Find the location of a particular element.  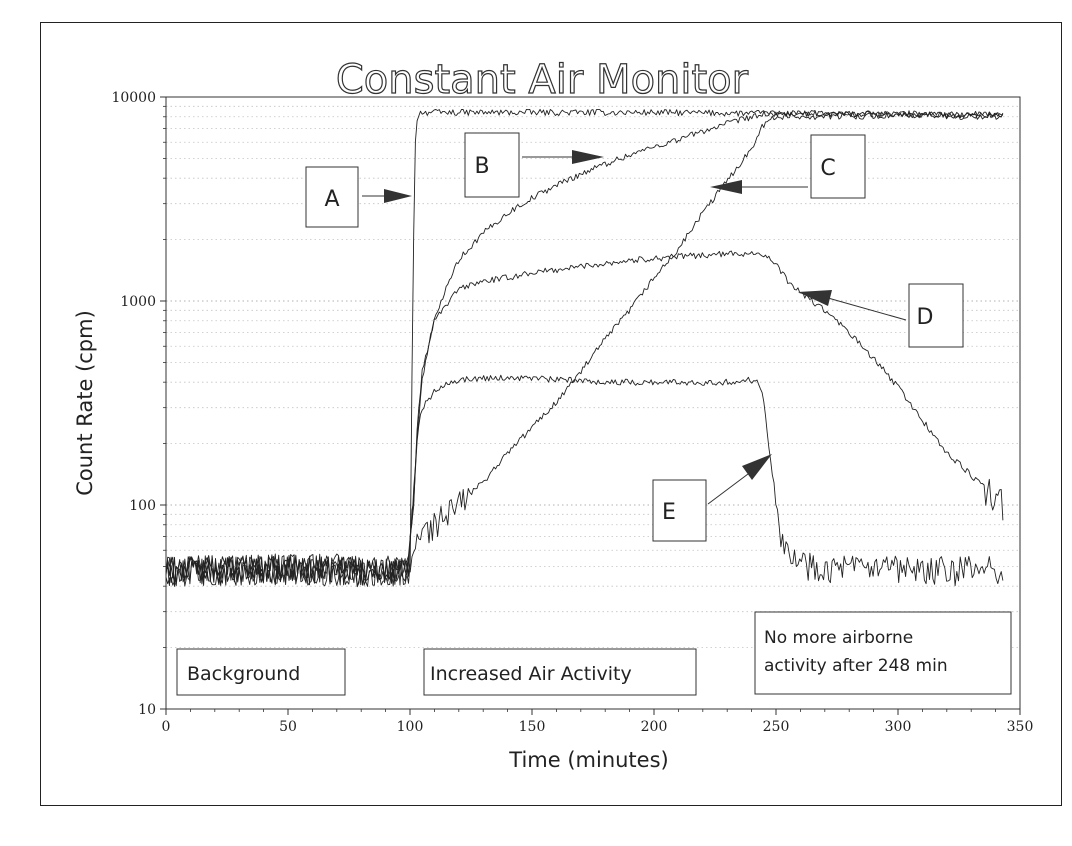

y-tick-label: 100 is located at coordinates (142, 506).